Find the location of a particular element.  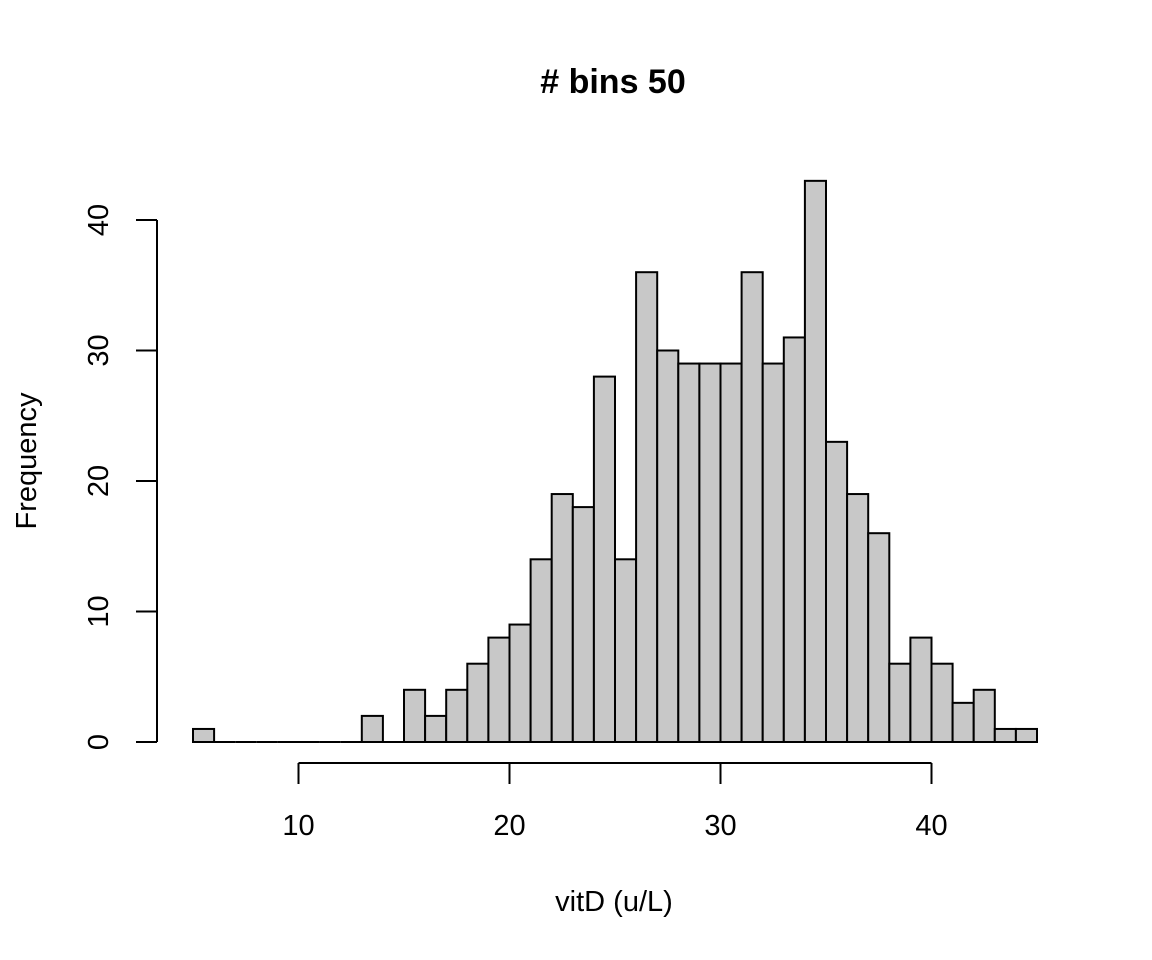

y-tick-label: 20 is located at coordinates (99, 481).